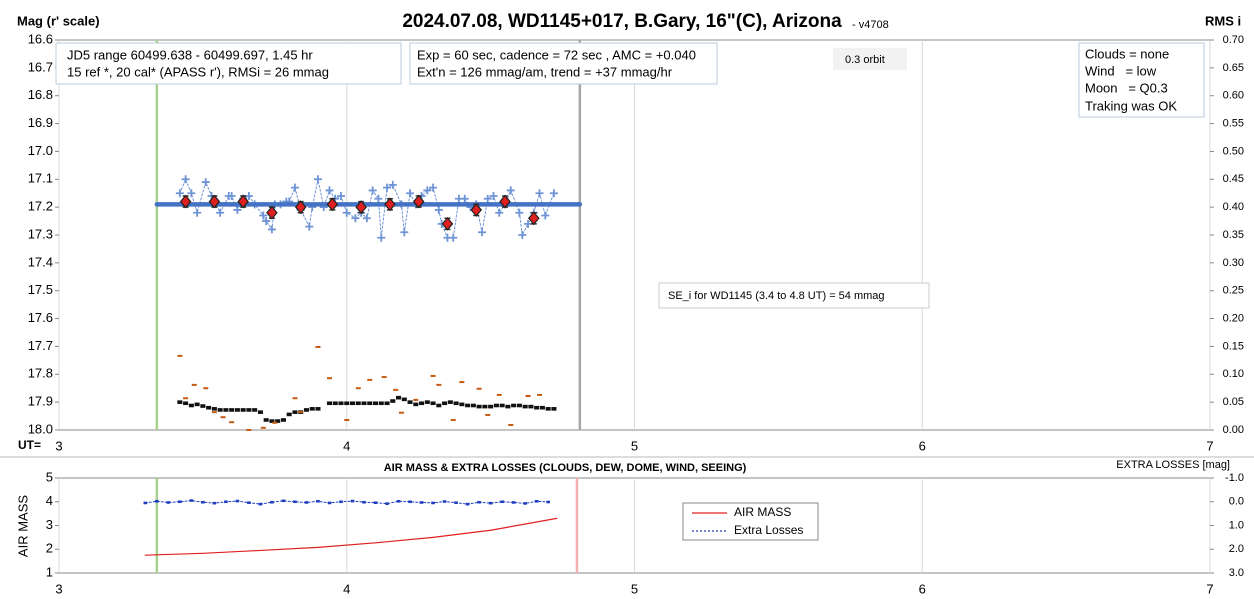  Describe the element at coordinates (40, 150) in the screenshot. I see `y-tick-label: 17.0` at that location.